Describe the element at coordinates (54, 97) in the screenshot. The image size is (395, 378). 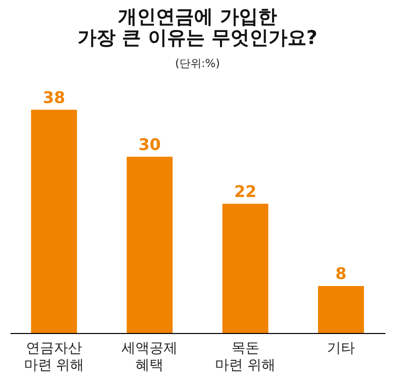
I see `data-label: 38` at that location.